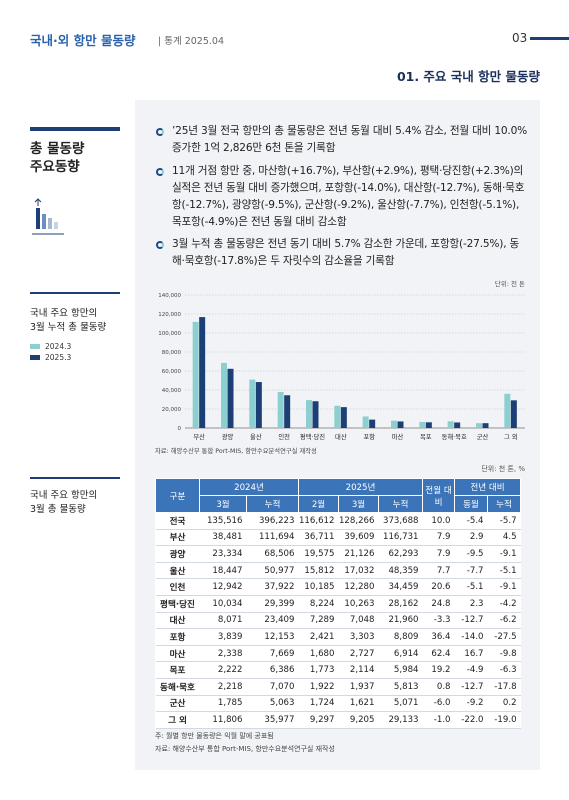 This screenshot has height=800, width=569. Describe the element at coordinates (504, 621) in the screenshot. I see `table-cell: -6.2` at that location.